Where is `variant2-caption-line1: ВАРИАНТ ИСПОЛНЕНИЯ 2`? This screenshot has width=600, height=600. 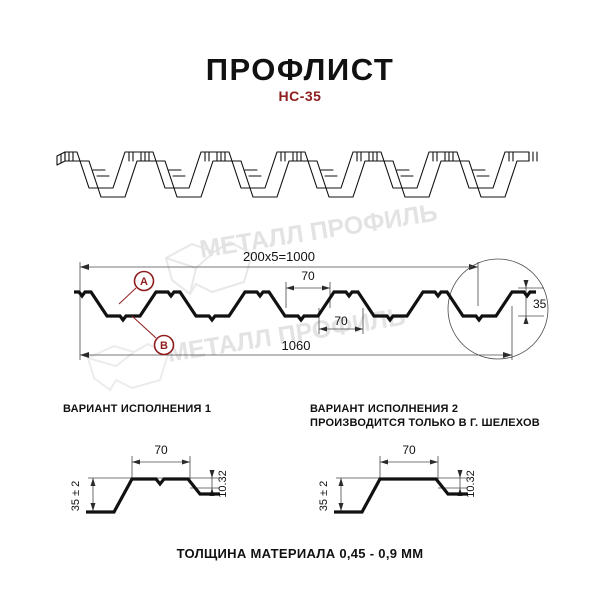 variant2-caption-line1: ВАРИАНТ ИСПОЛНЕНИЯ 2 is located at coordinates (384, 409).